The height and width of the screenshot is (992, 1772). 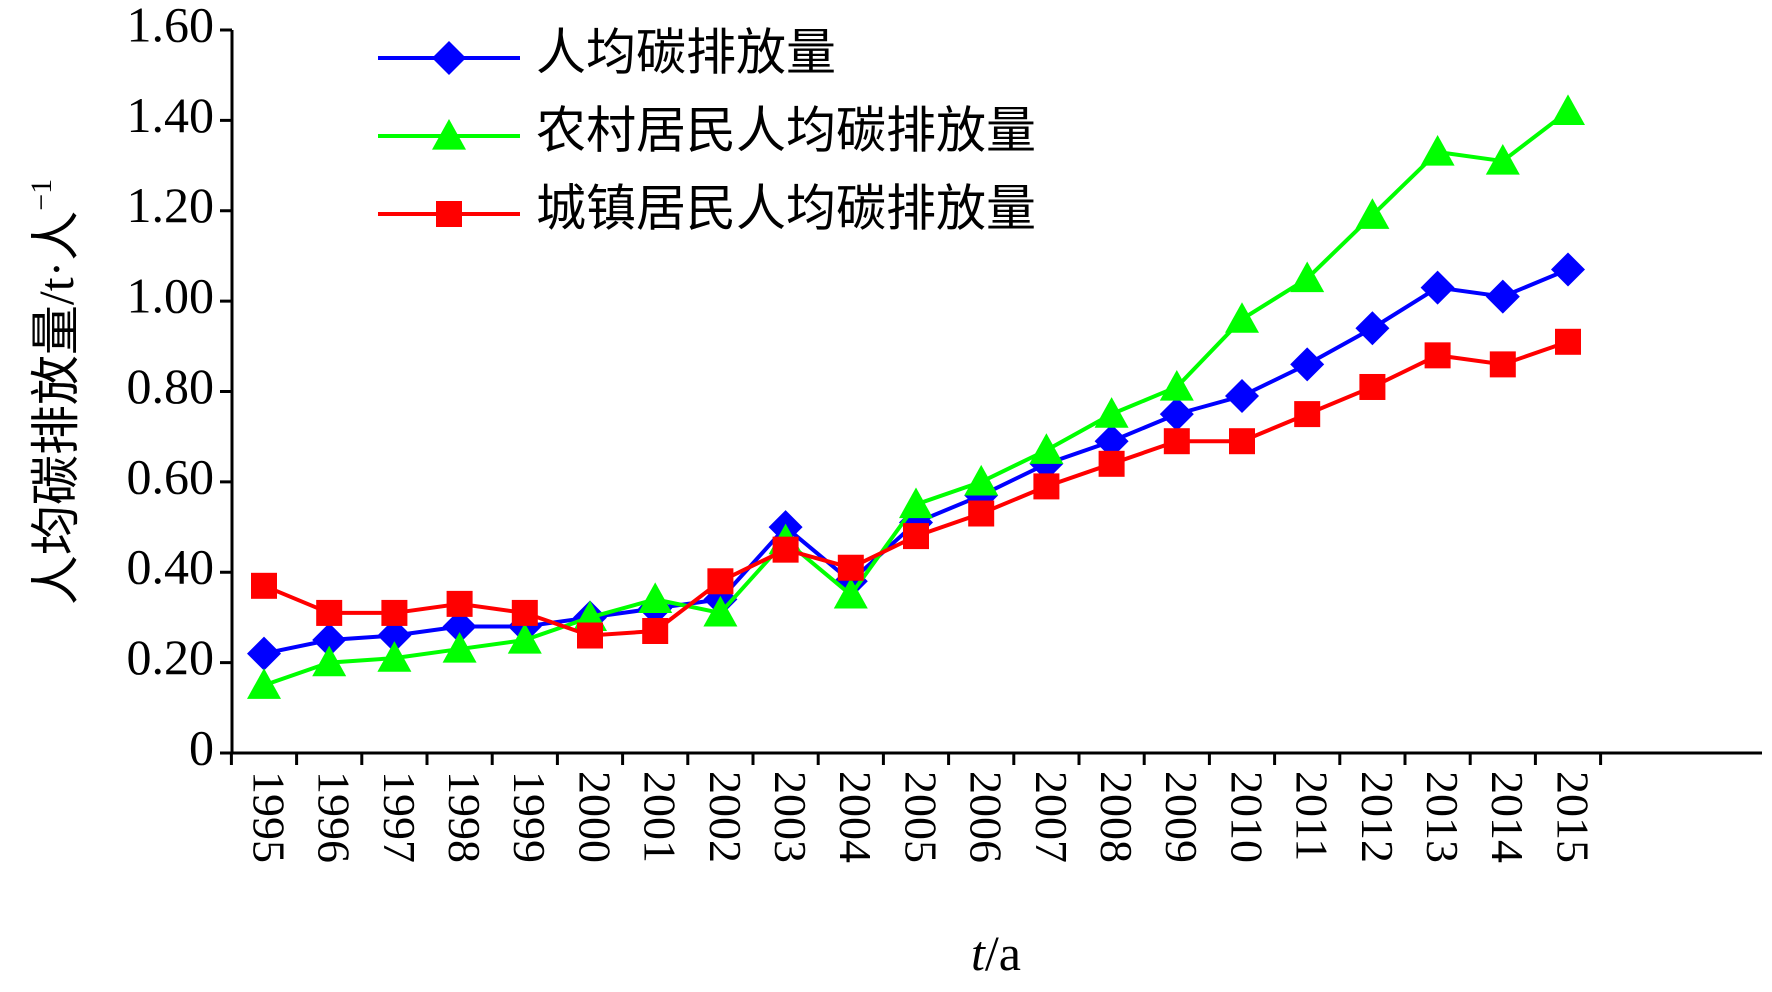 What do you see at coordinates (1572, 817) in the screenshot?
I see `x-tick-label: 2015` at bounding box center [1572, 817].